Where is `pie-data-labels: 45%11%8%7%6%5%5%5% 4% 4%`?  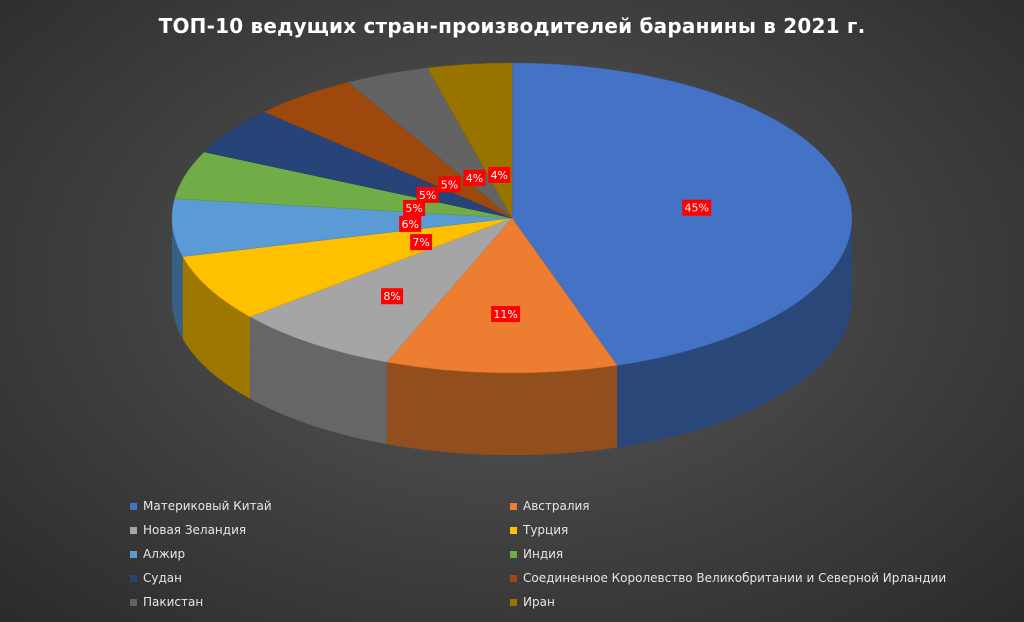
pie-data-labels: 45%11%8%7%6%5%5%5% 4% 4% is located at coordinates (546, 244).